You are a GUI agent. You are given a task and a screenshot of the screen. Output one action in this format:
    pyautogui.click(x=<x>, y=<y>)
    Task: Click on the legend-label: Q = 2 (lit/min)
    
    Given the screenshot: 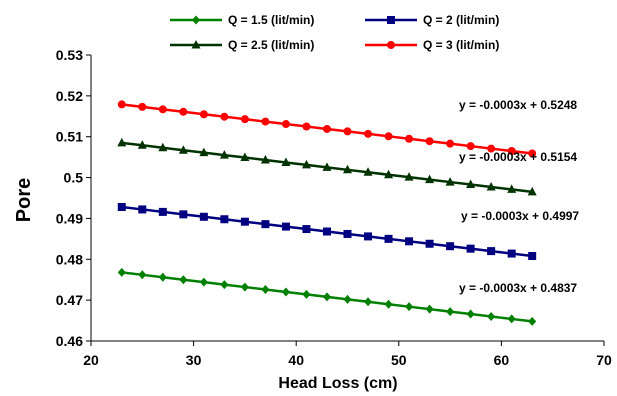 What is the action you would take?
    pyautogui.click(x=461, y=20)
    